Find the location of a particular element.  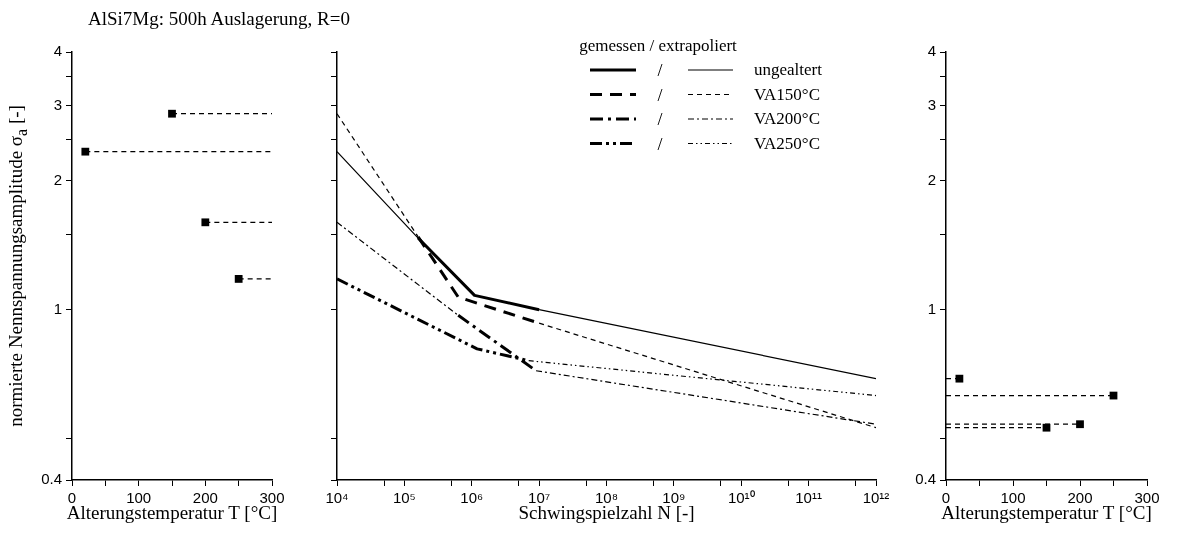

legend-label: VA150°C is located at coordinates (787, 94).